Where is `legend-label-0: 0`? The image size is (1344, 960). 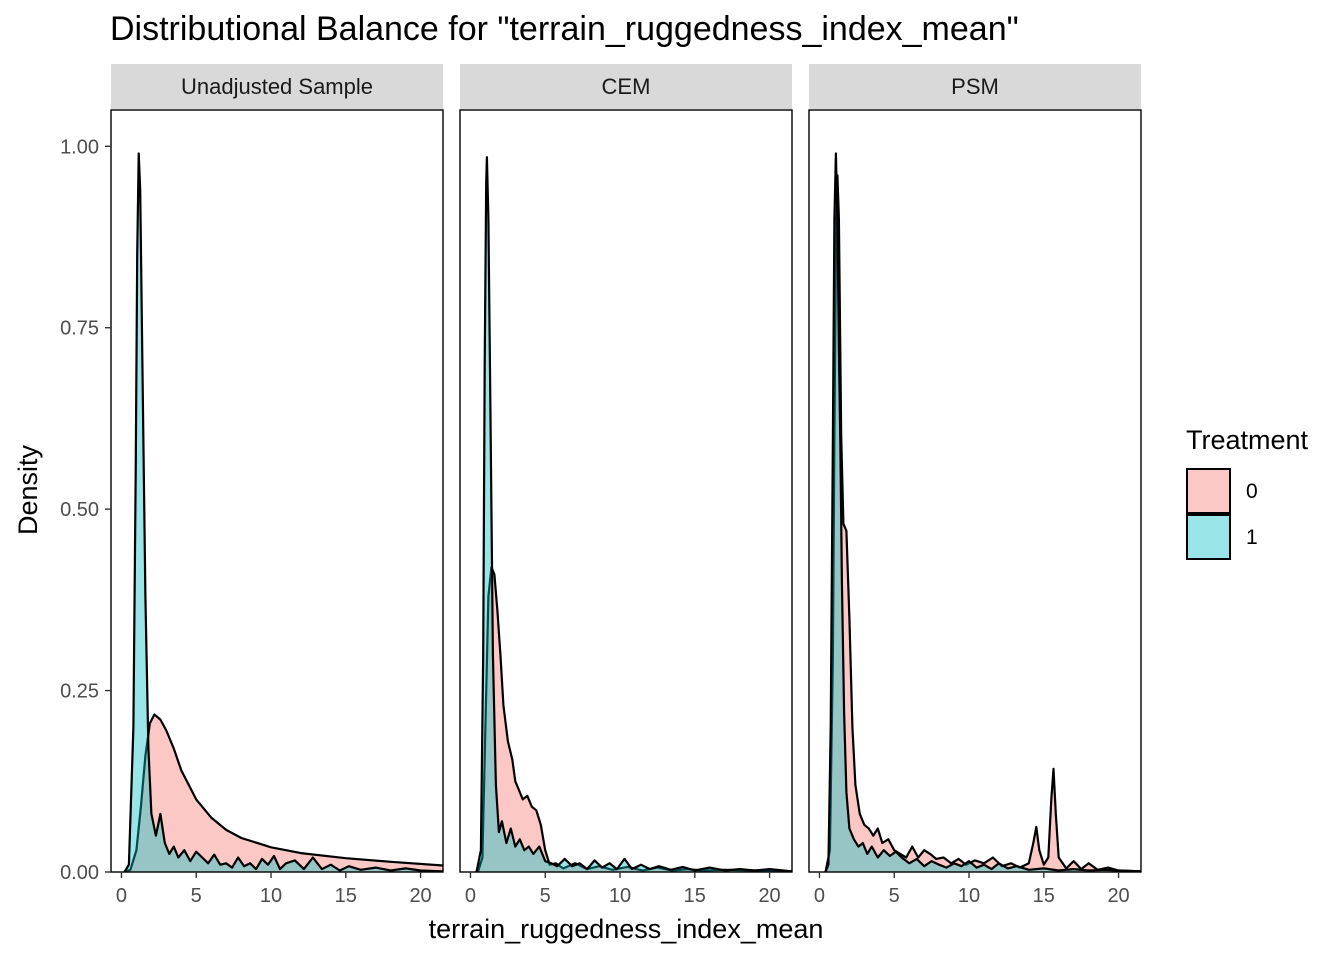 legend-label-0: 0 is located at coordinates (1252, 491).